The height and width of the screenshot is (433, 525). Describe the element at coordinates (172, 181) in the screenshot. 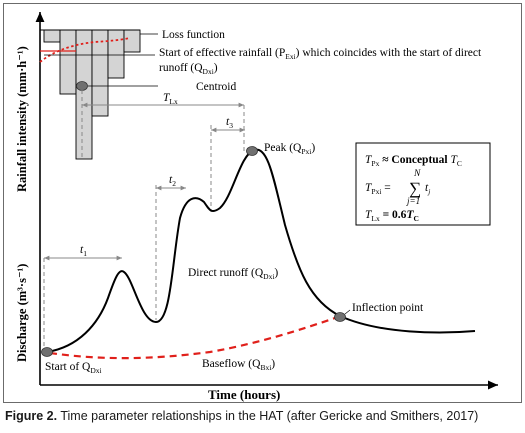

I see `t2-label: t2` at that location.